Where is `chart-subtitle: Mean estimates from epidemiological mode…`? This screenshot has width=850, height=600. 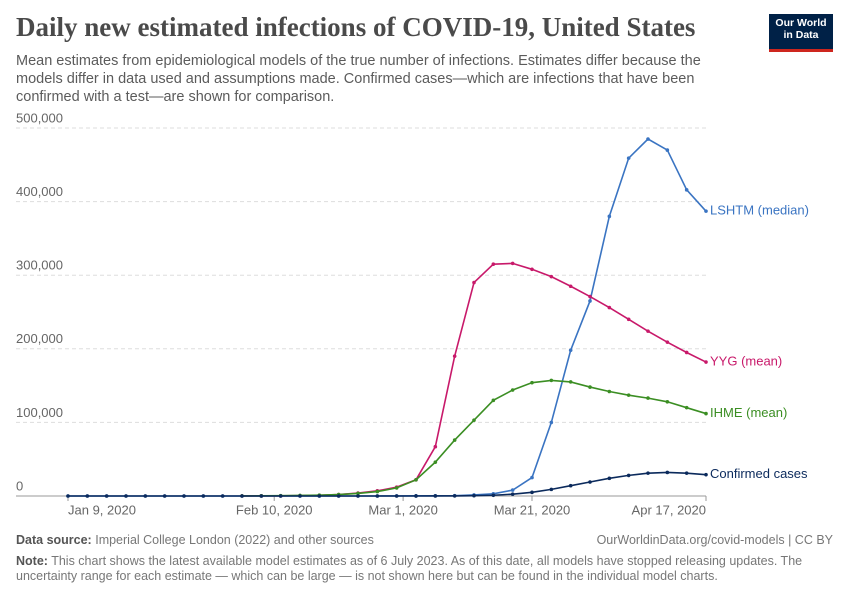 chart-subtitle: Mean estimates from epidemiological mode… is located at coordinates (358, 79).